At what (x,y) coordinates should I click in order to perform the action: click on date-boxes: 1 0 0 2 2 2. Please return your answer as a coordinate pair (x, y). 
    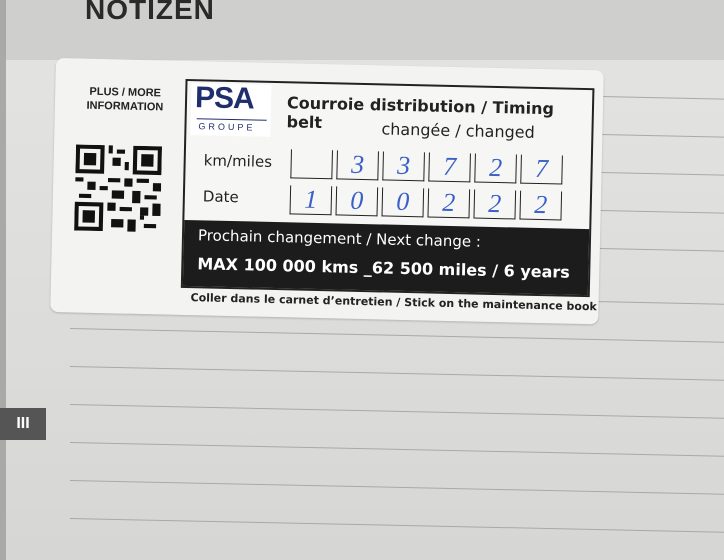
    Looking at the image, I should click on (428, 203).